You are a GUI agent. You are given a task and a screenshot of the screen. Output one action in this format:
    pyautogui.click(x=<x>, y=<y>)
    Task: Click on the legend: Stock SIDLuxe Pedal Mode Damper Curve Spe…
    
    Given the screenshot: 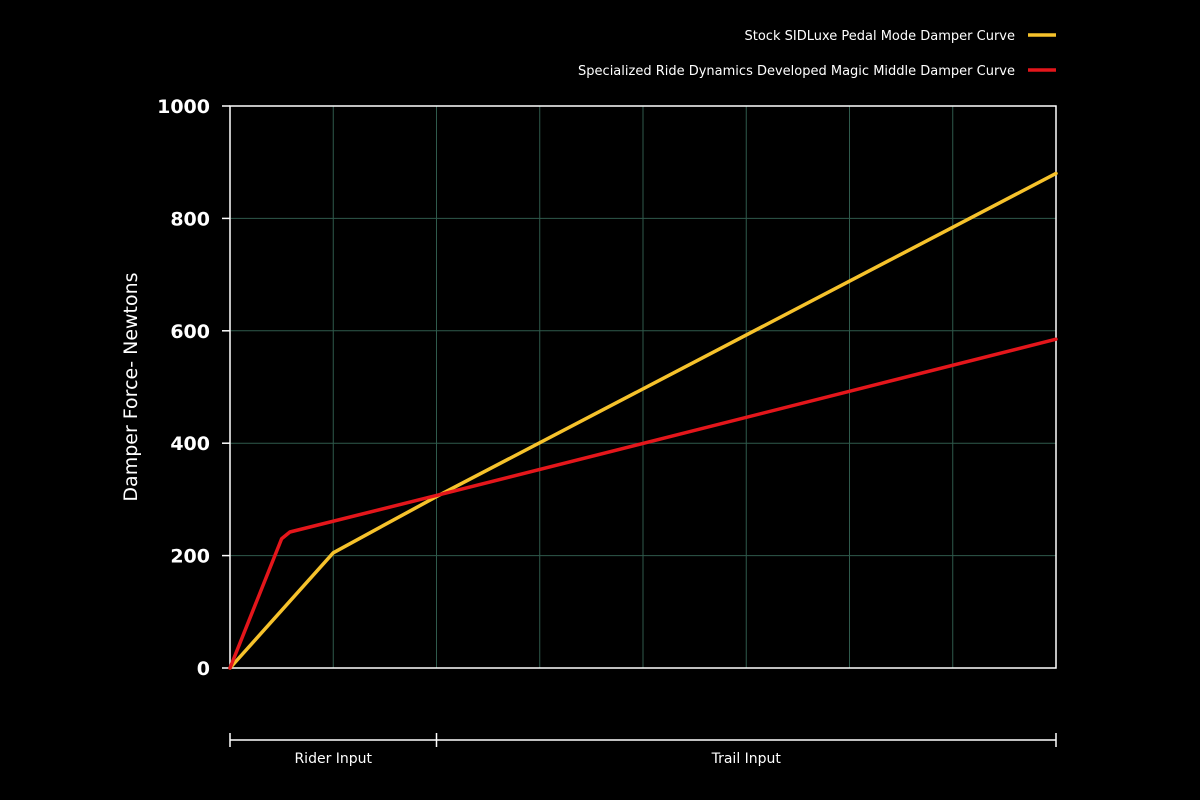 What is the action you would take?
    pyautogui.click(x=817, y=54)
    